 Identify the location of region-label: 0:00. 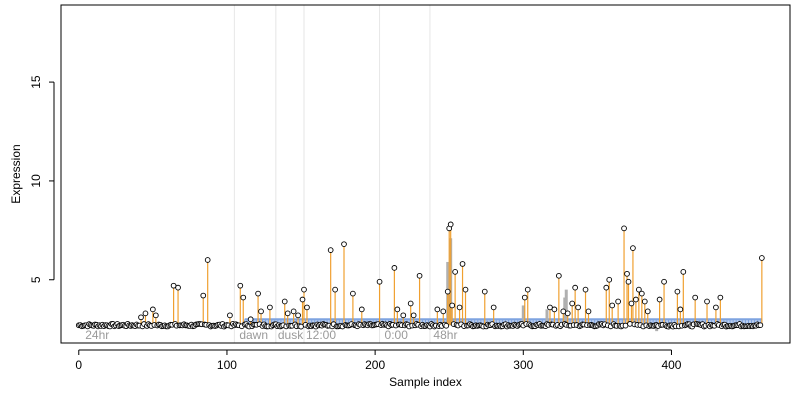
(397, 335).